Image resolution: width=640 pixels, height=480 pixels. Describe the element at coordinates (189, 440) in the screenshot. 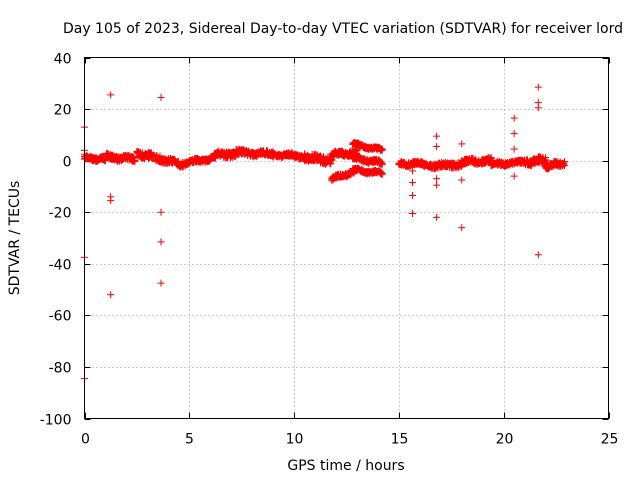

I see `x-tick-label: 5` at that location.